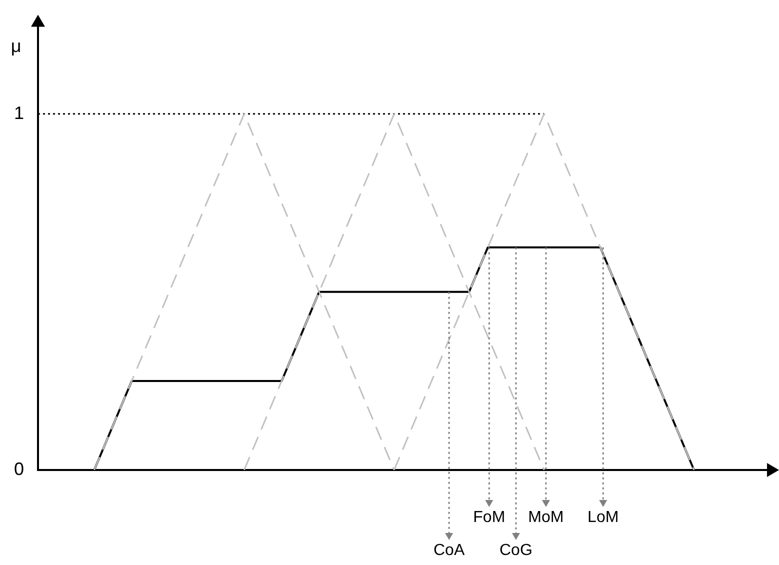 This screenshot has height=565, width=779. Describe the element at coordinates (449, 551) in the screenshot. I see `text: CoA` at that location.